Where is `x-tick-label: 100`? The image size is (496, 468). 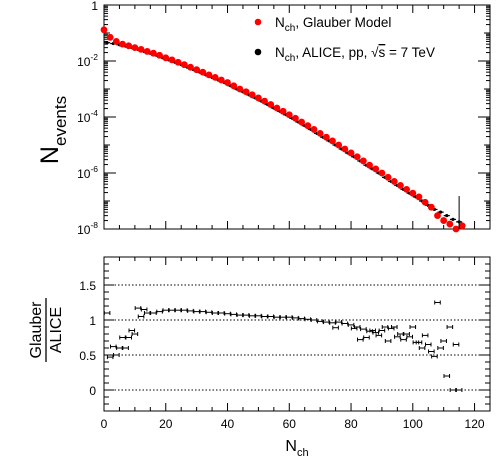 x-tick-label: 100 is located at coordinates (413, 424).